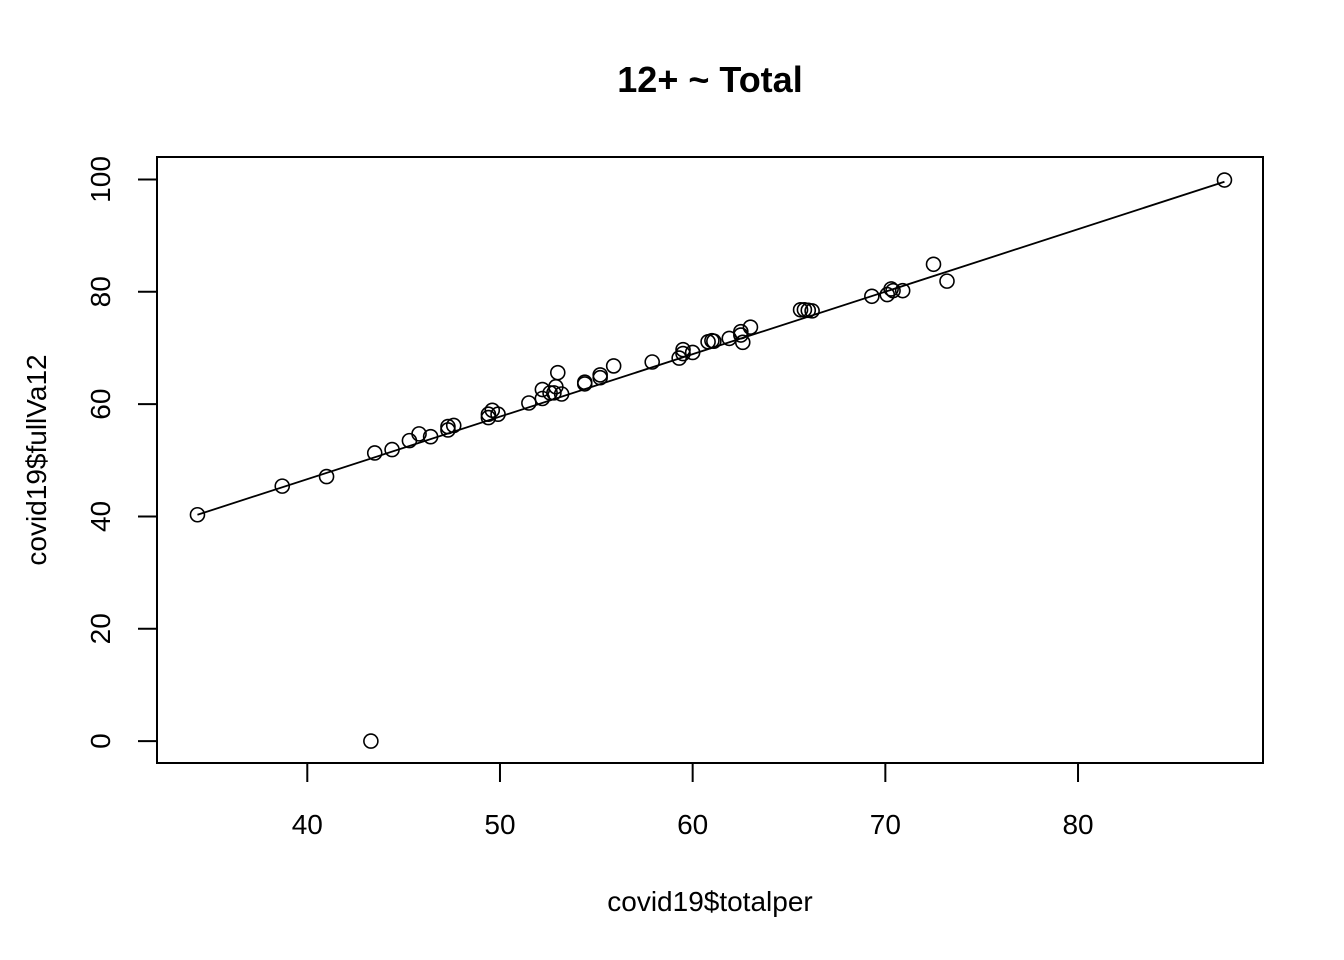 This screenshot has height=960, width=1344. Describe the element at coordinates (100, 179) in the screenshot. I see `y-tick-label: 100` at that location.